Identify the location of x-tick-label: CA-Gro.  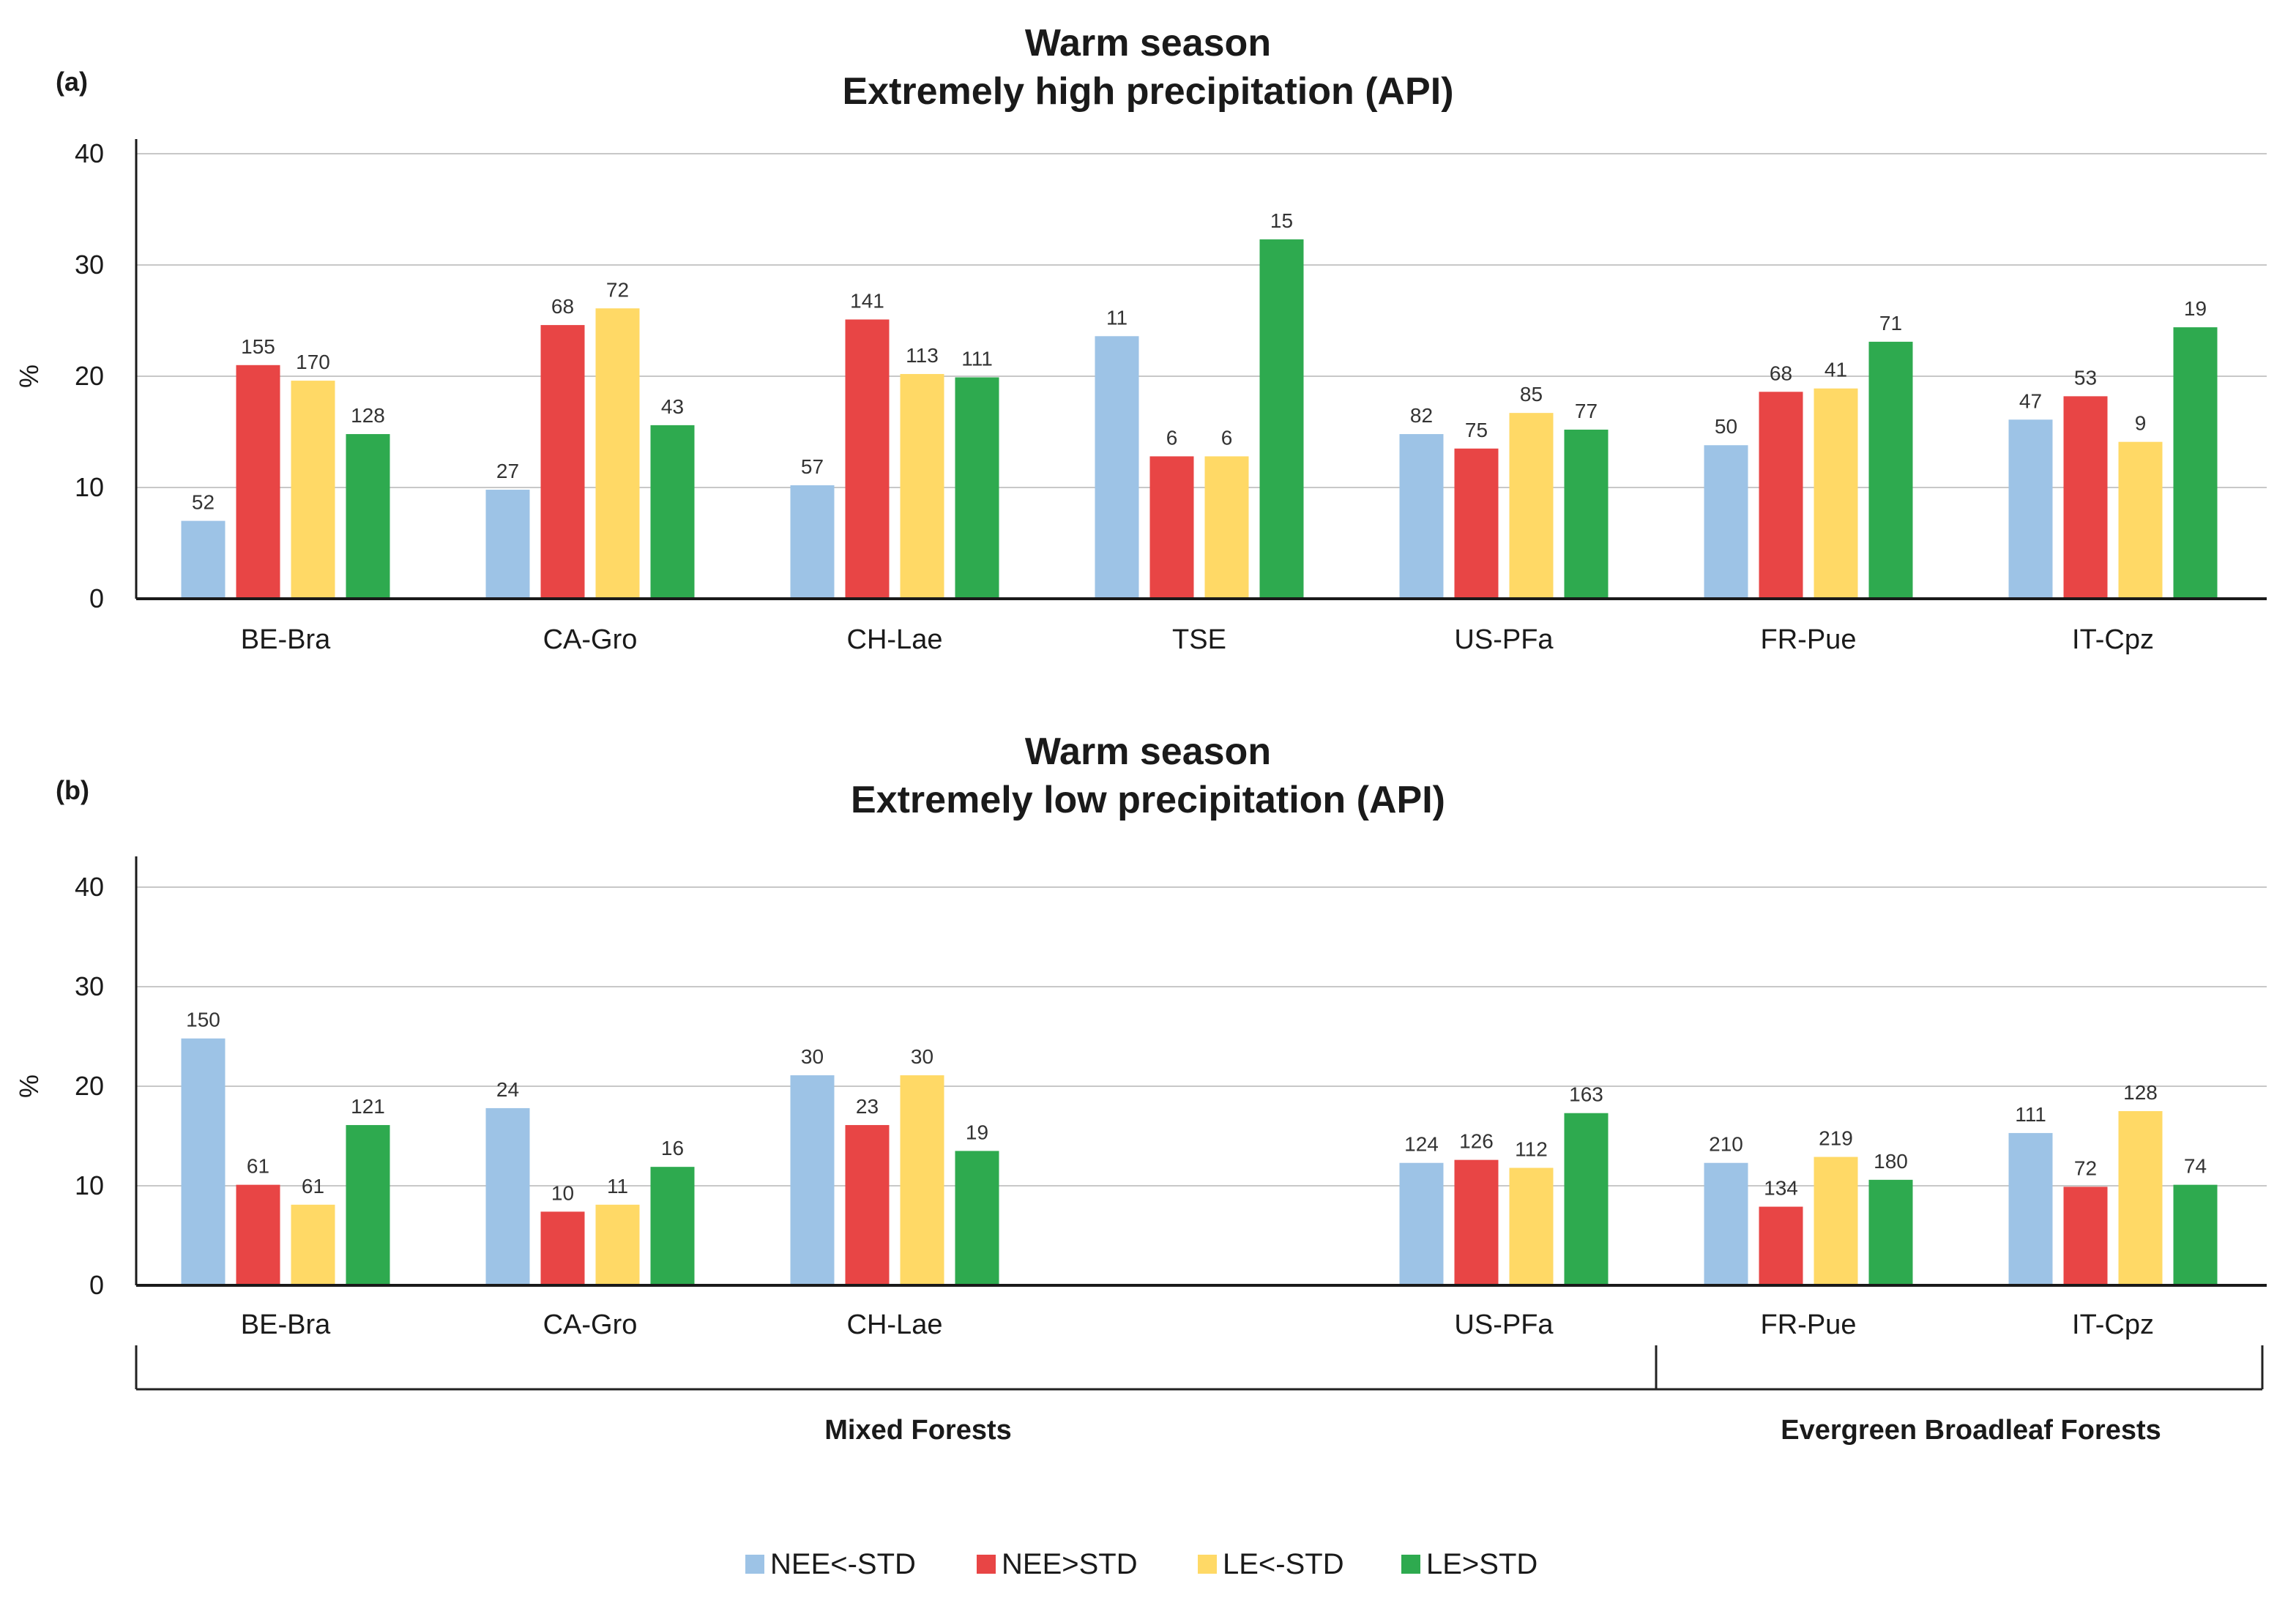
(590, 639).